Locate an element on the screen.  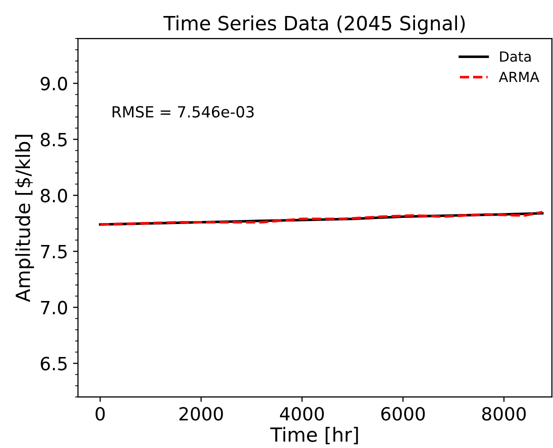
y-axis-title: Amplitude [$/klb] is located at coordinates (24, 218).